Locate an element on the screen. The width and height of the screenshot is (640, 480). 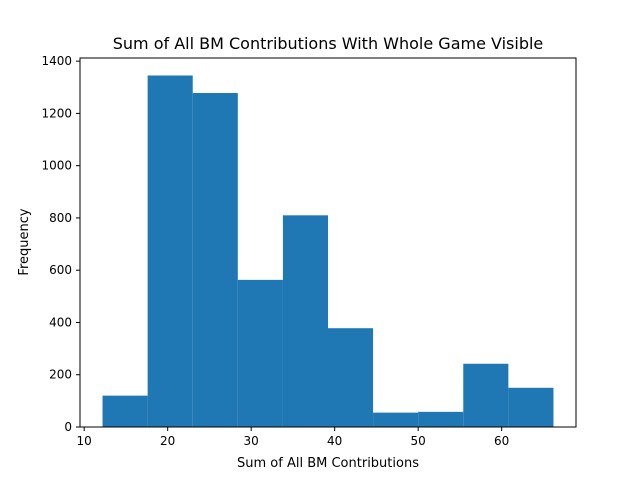
y-axis-label: Frequency is located at coordinates (24, 241).